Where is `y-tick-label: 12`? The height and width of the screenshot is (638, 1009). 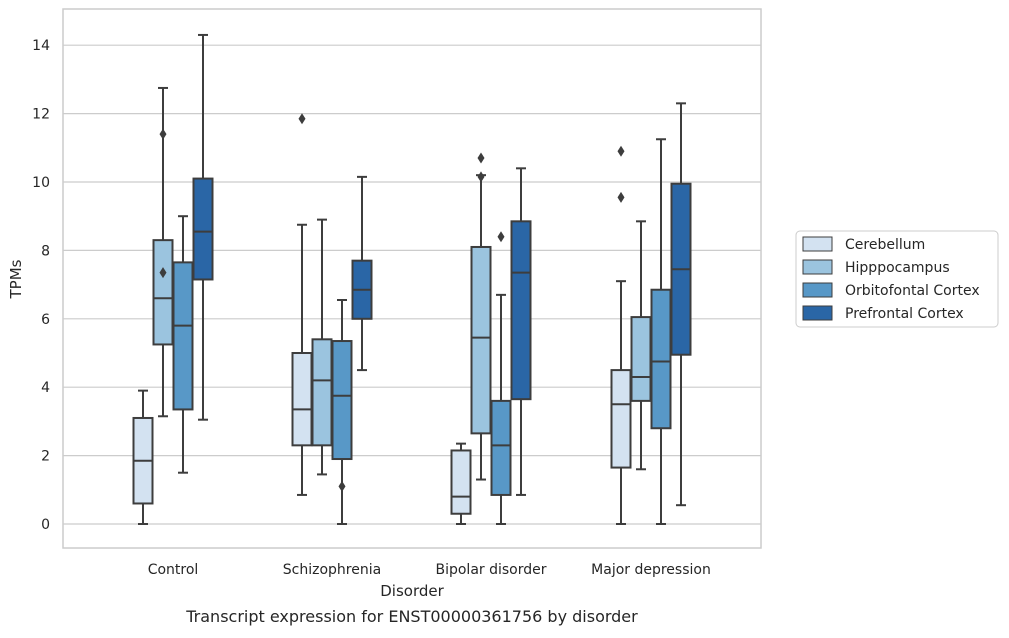 y-tick-label: 12 is located at coordinates (41, 115).